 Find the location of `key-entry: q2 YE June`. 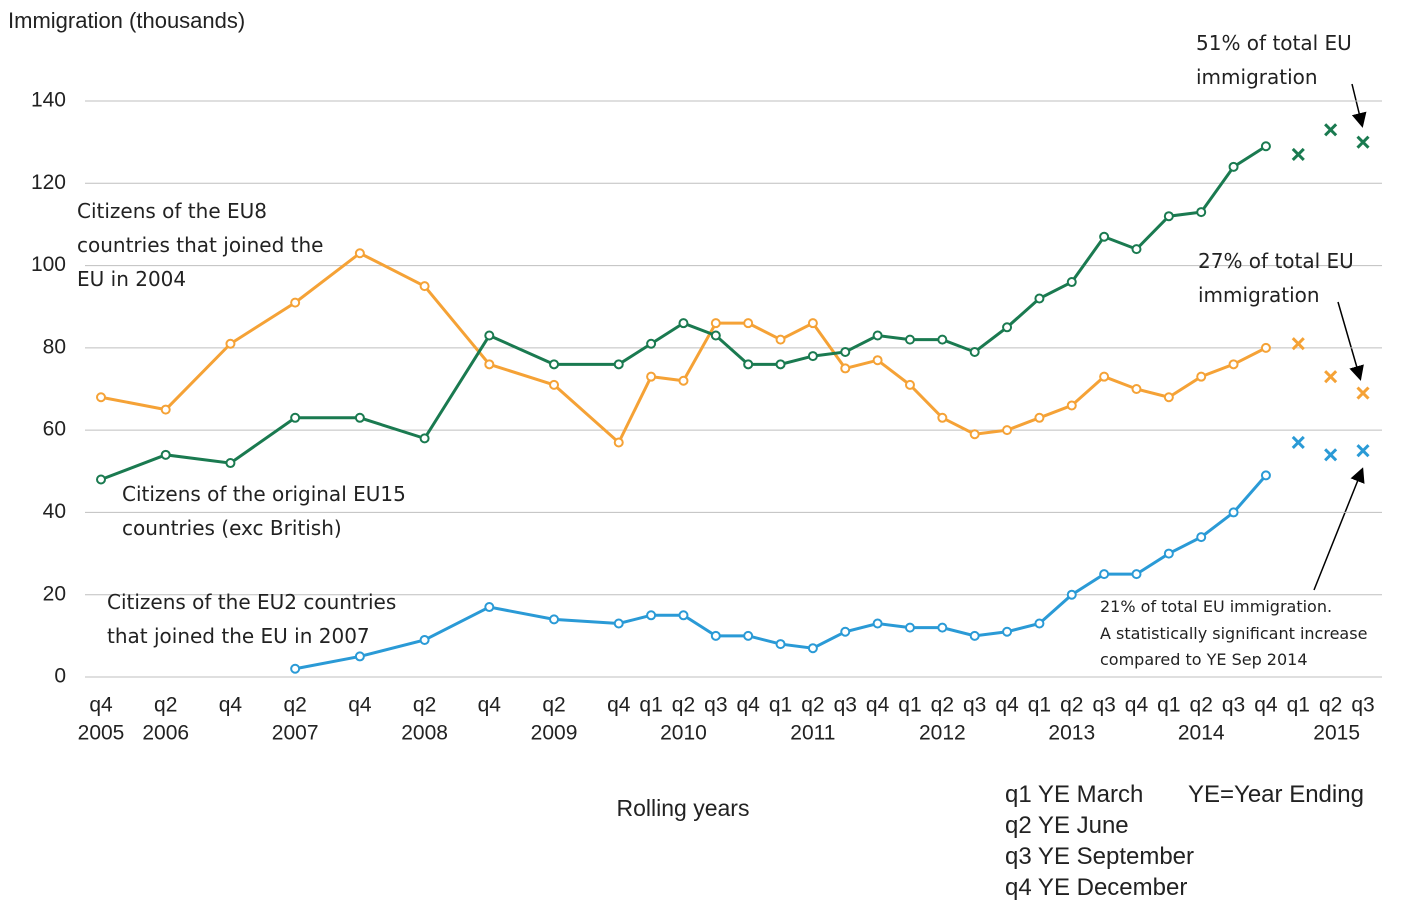

key-entry: q2 YE June is located at coordinates (1067, 825).